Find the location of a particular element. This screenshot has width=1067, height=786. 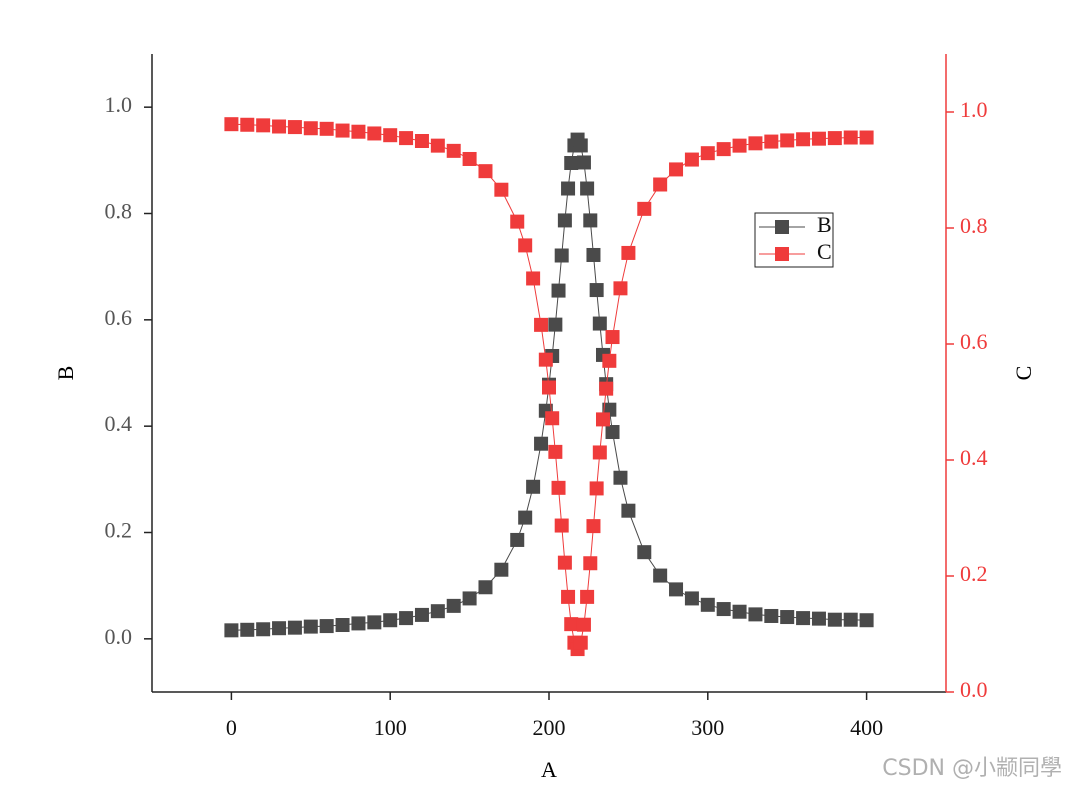

y-tick-label: 0.8 is located at coordinates (119, 211).